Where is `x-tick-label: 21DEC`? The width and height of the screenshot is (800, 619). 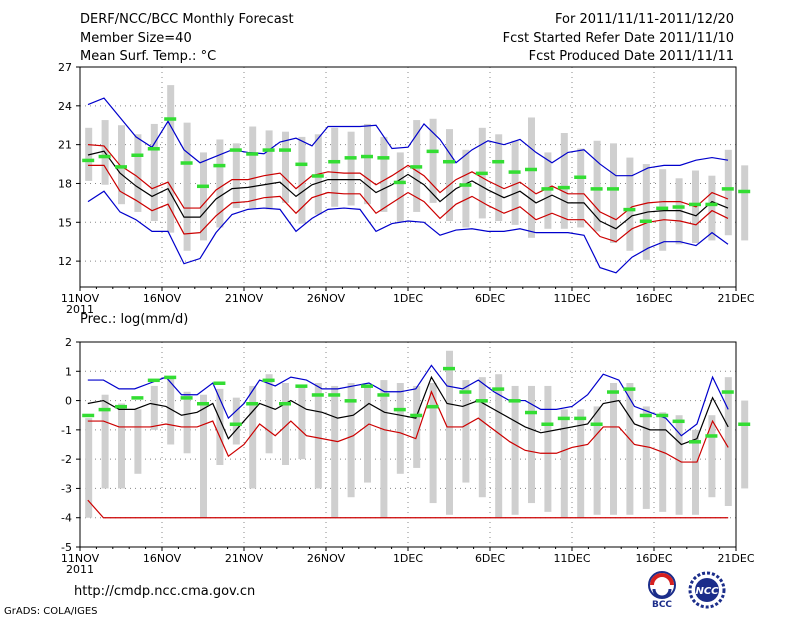 x-tick-label: 21DEC is located at coordinates (735, 298).